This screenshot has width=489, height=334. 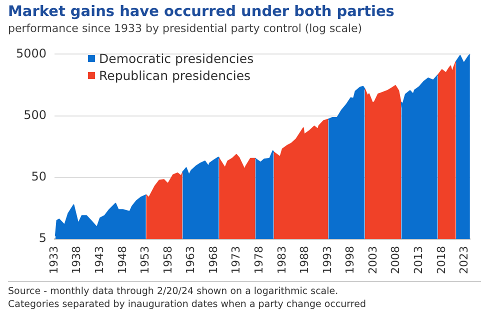 I want to click on x-tick-label: 1988, so click(x=305, y=260).